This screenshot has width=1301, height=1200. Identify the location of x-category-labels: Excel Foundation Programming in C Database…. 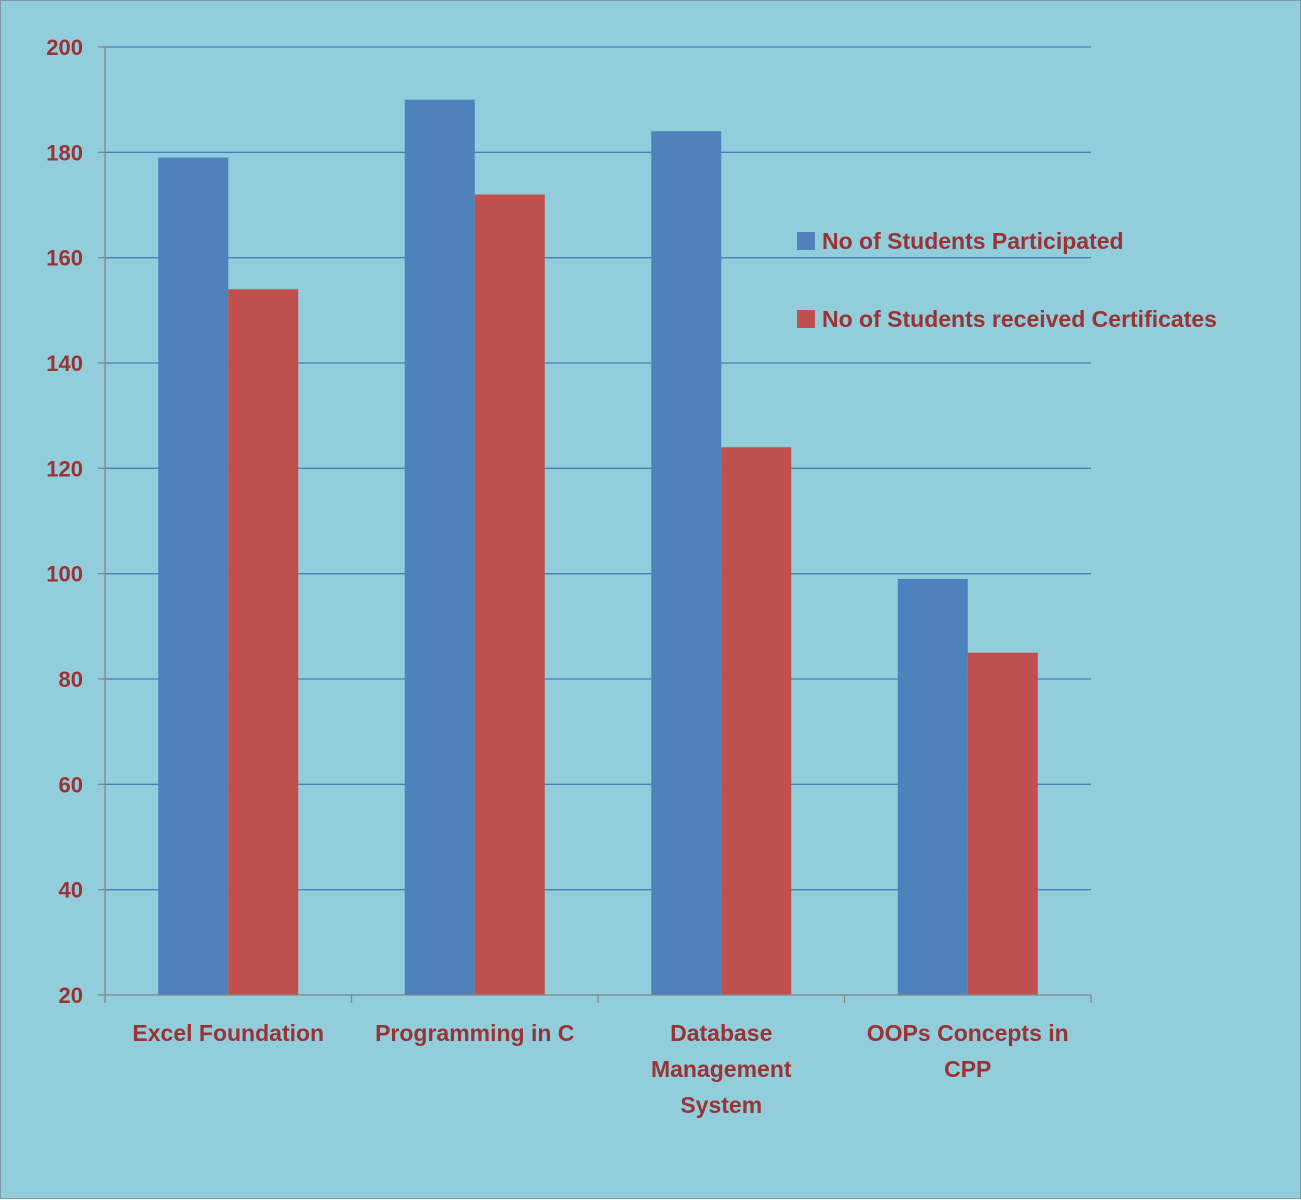
(600, 1069).